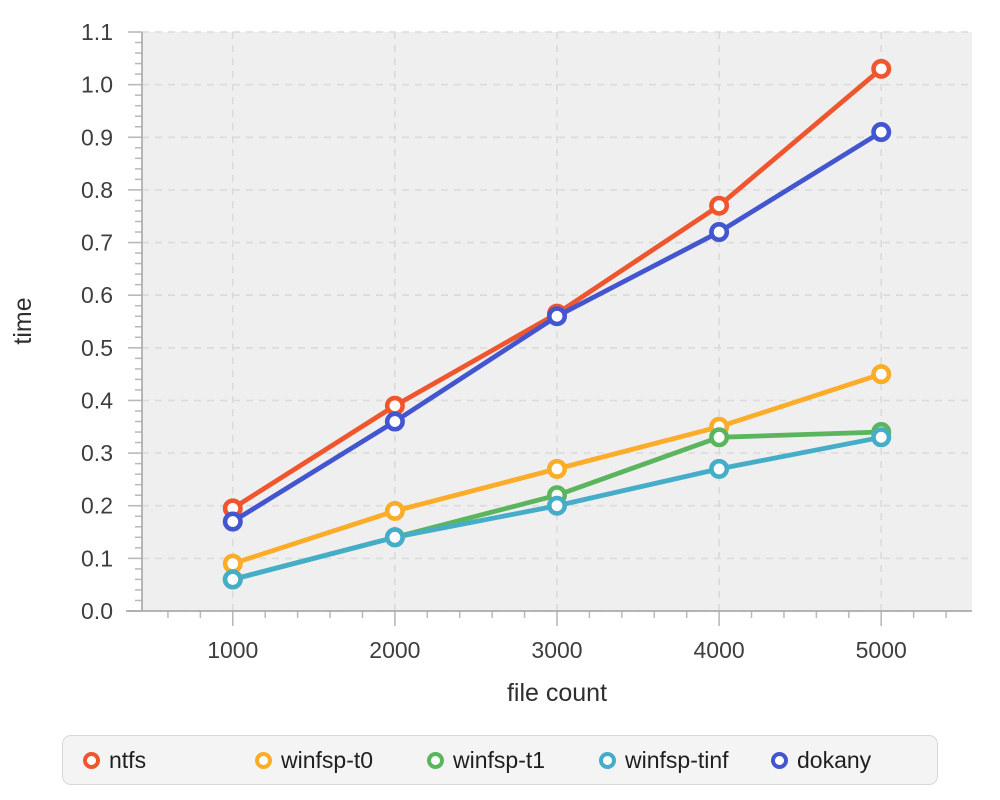 The image size is (1000, 800). Describe the element at coordinates (232, 650) in the screenshot. I see `x-tick-label: 1000` at that location.